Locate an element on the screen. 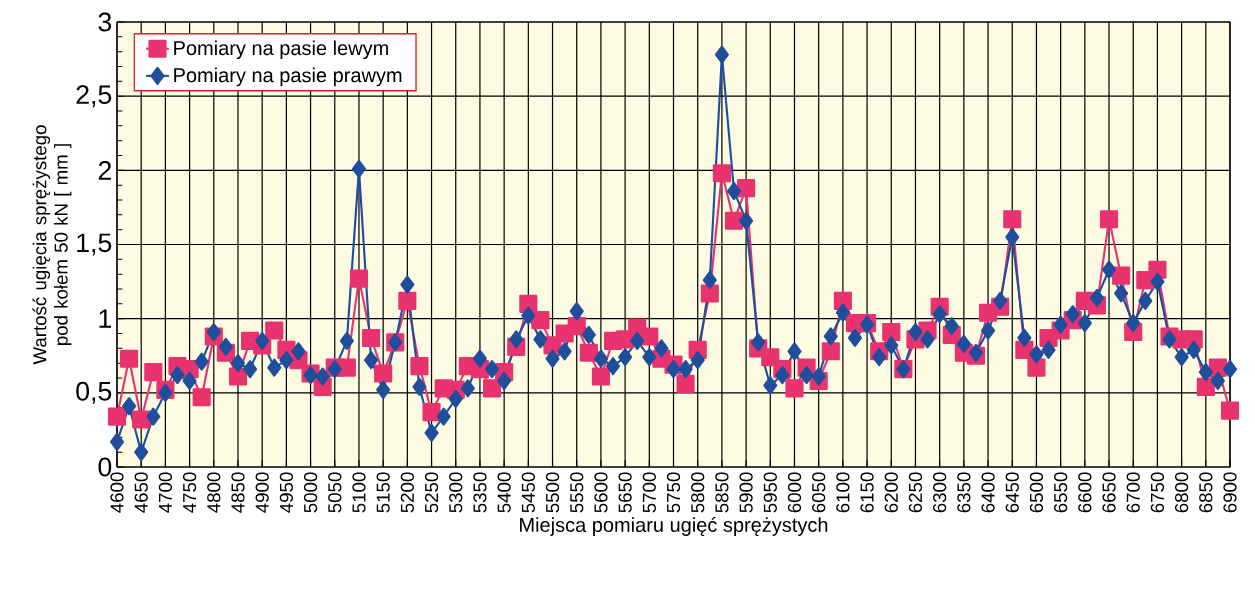 The image size is (1255, 611). x-tick-label: 6500 is located at coordinates (1036, 492).